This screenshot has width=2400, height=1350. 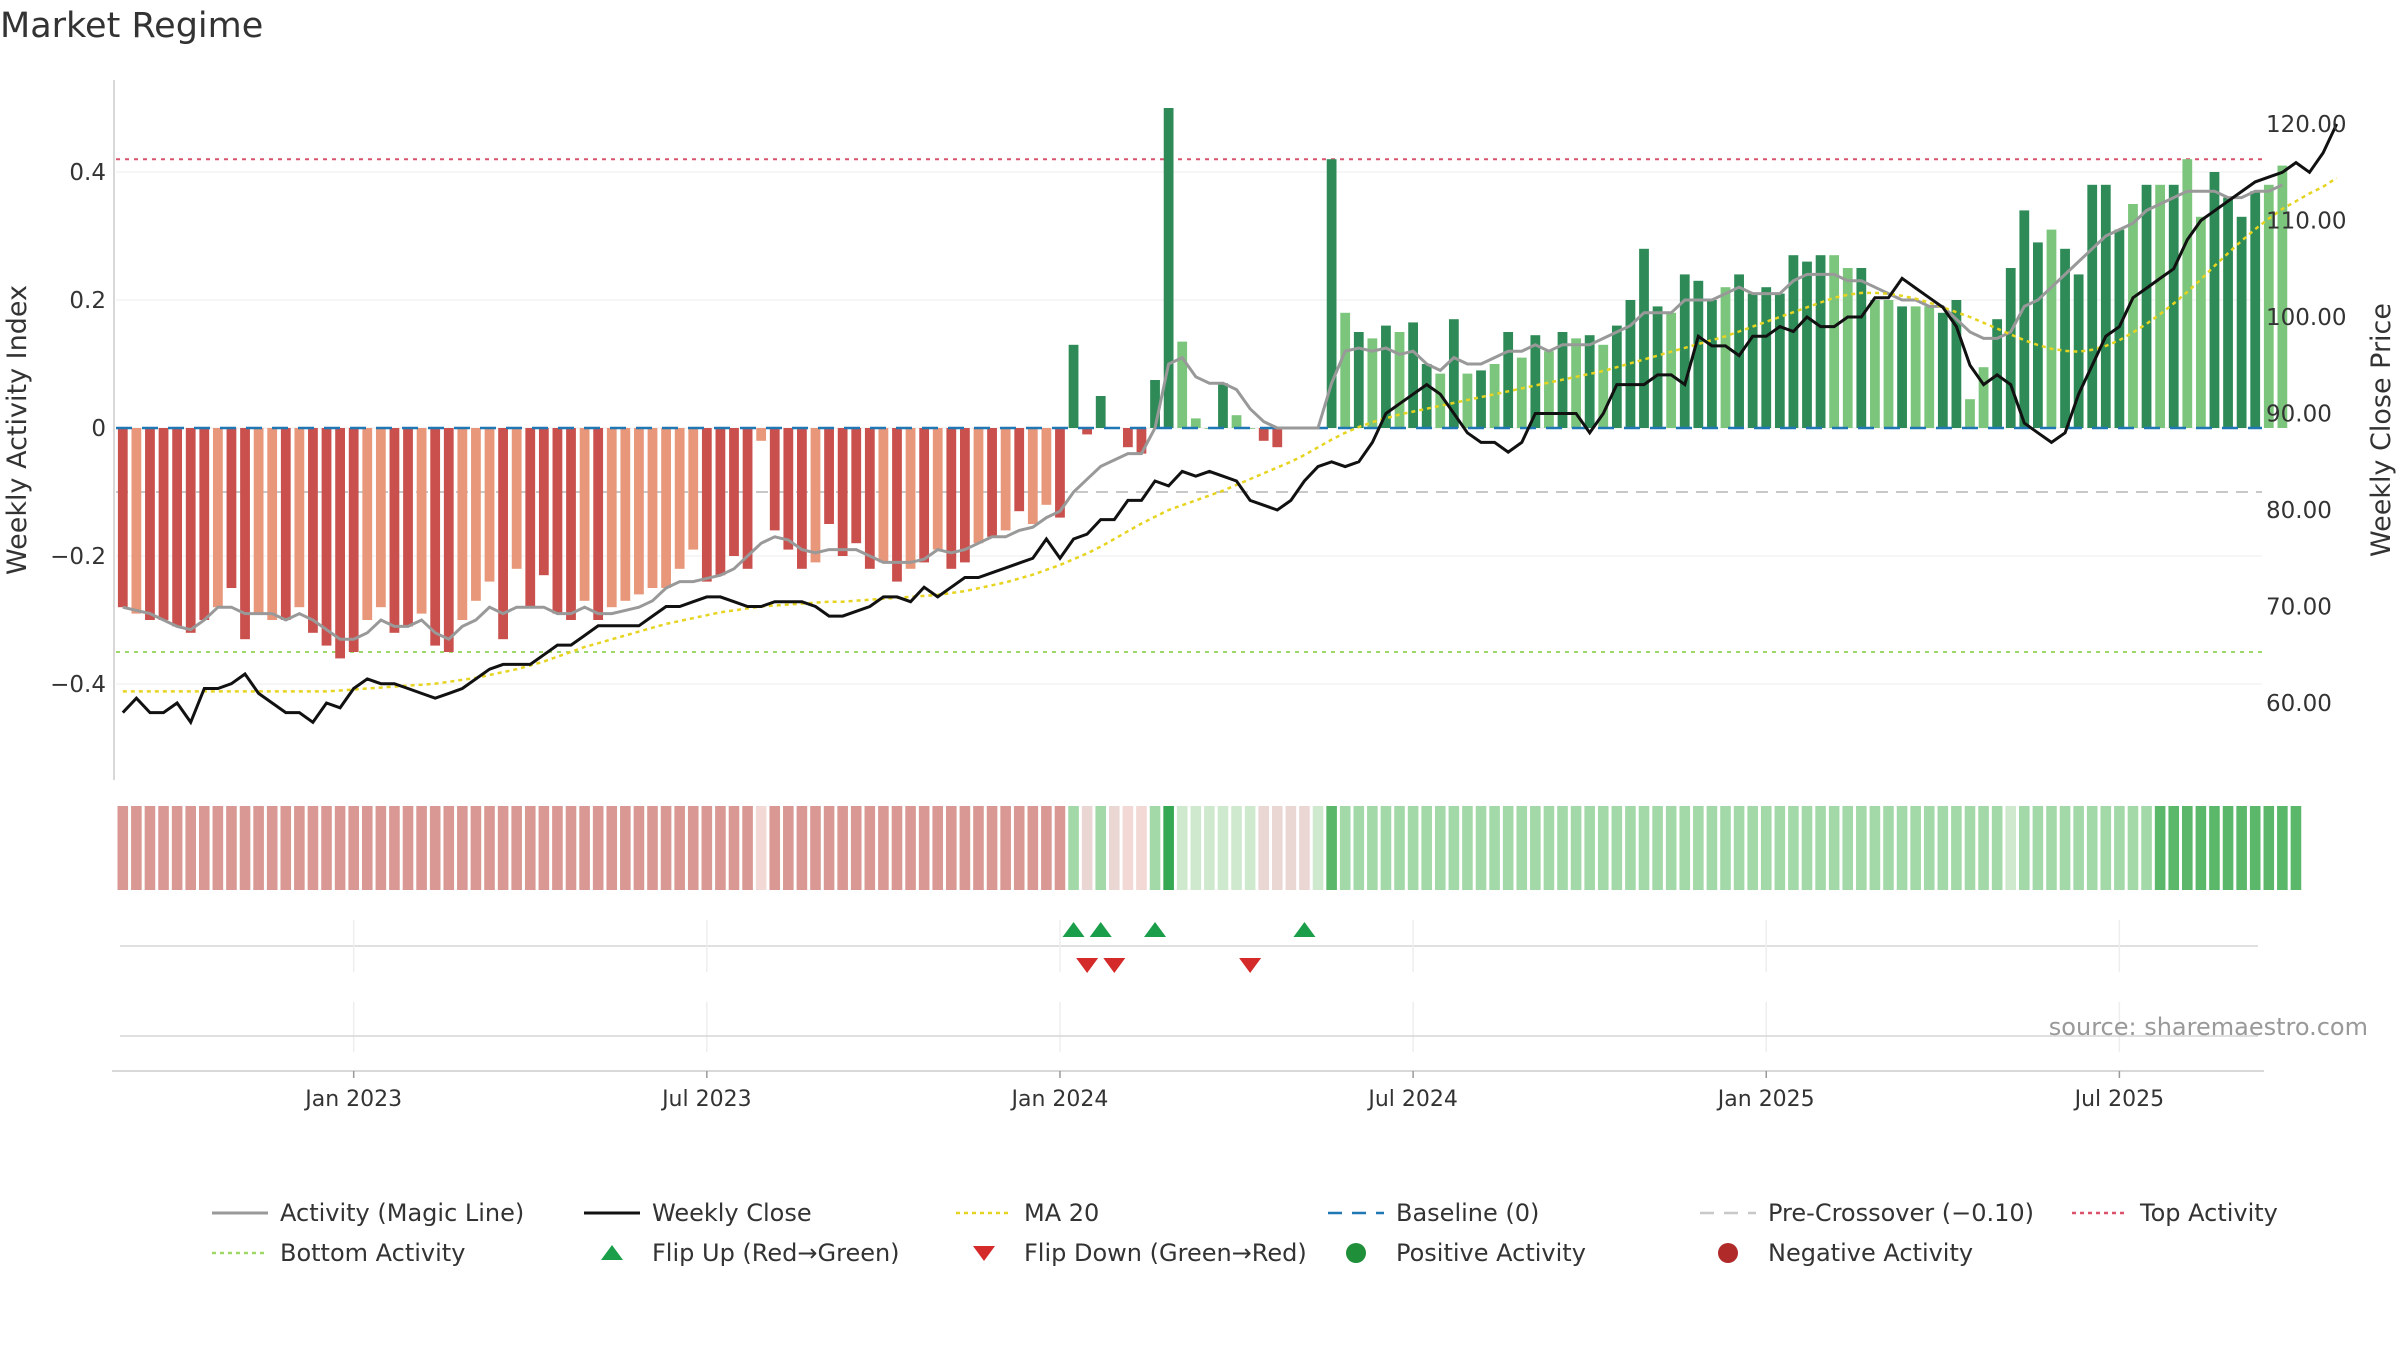 What do you see at coordinates (352, 1099) in the screenshot?
I see `x-tick-label: Jan 2023` at bounding box center [352, 1099].